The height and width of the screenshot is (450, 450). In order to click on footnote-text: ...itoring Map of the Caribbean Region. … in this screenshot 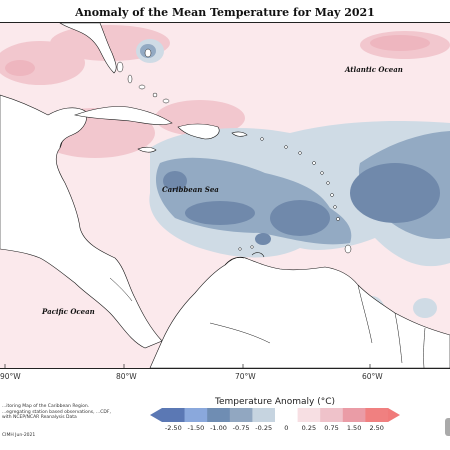, I will do `click(56, 412)`.